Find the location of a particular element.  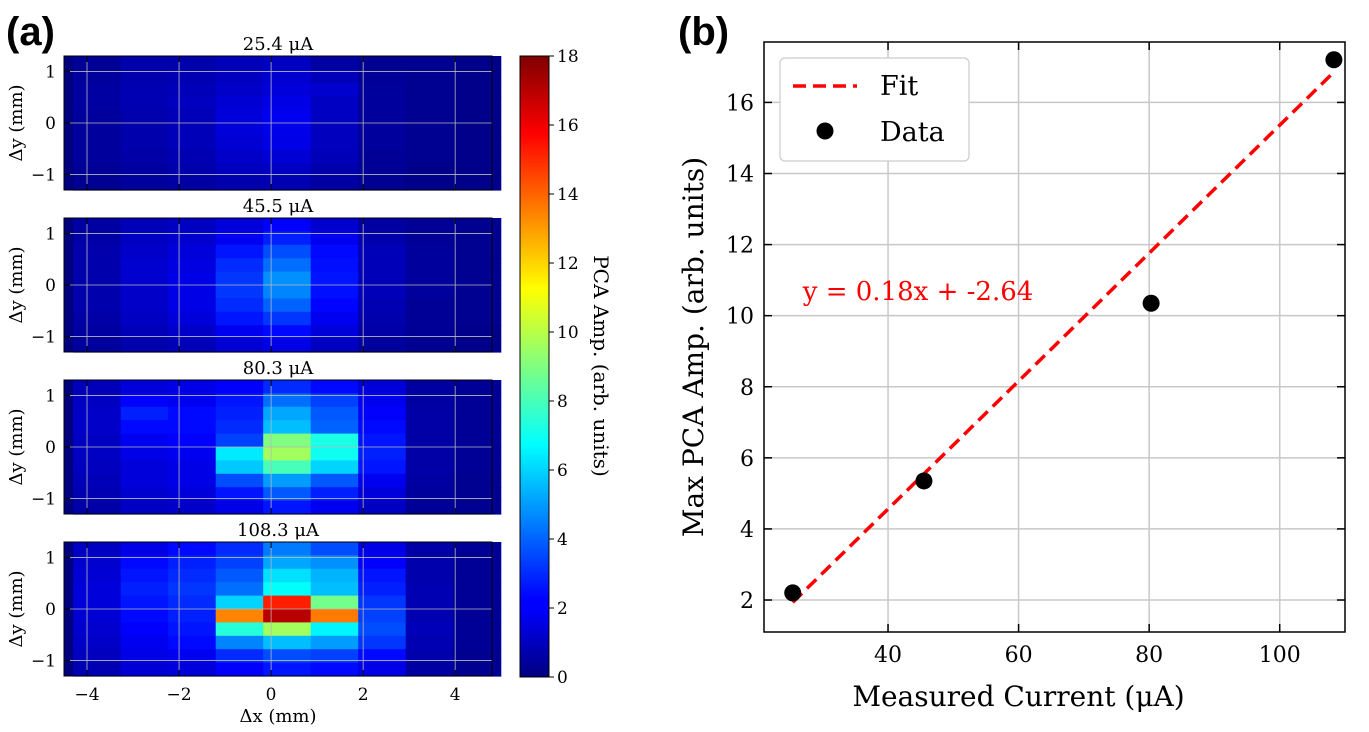

colorbar: 0 2 4 6 8 10 12 14 16 18 PCA Amp. (arb. units) is located at coordinates (566, 367).